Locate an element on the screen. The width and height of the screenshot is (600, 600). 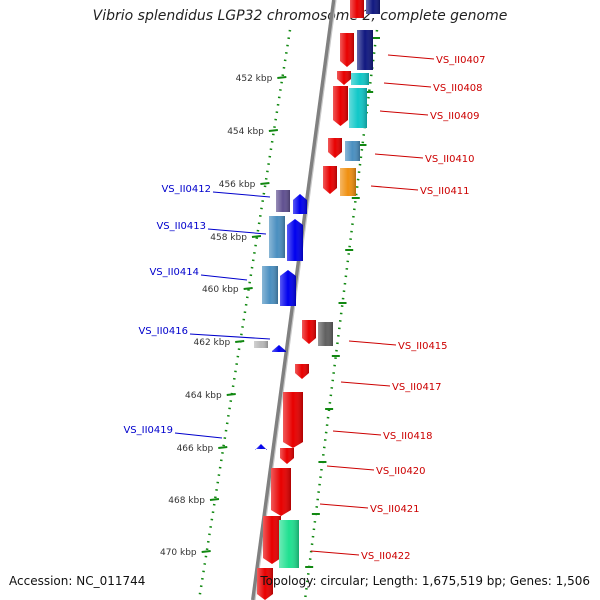
gene-forward-VS_II0417-part0 is located at coordinates (302, 371).